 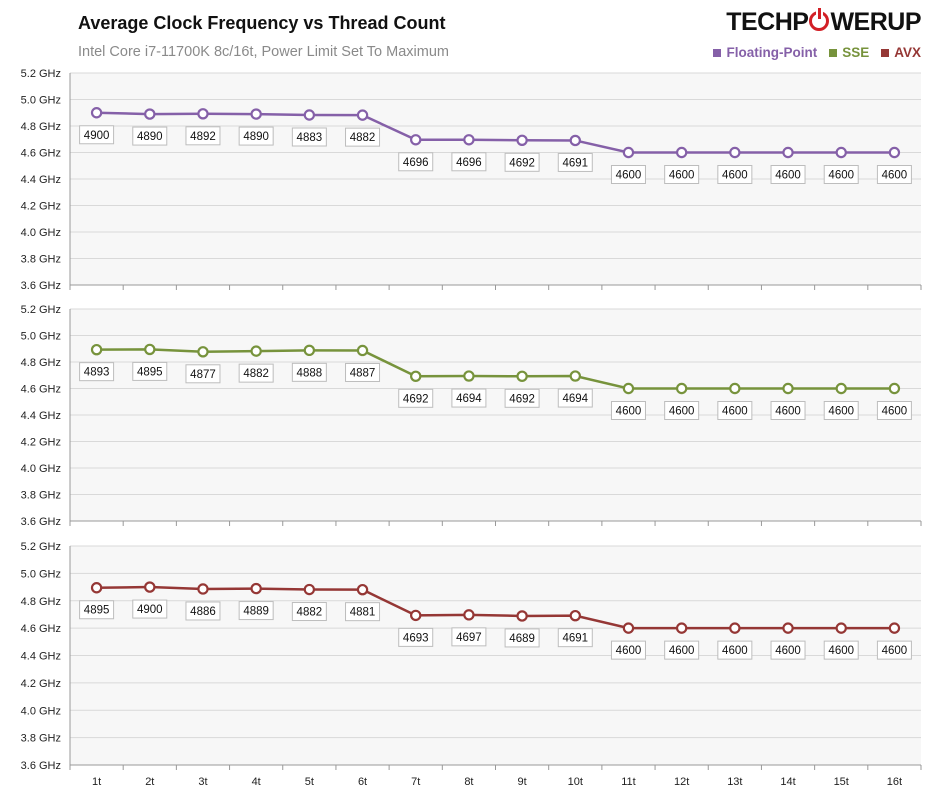 I want to click on legend-item-avx: AVX, so click(x=901, y=52).